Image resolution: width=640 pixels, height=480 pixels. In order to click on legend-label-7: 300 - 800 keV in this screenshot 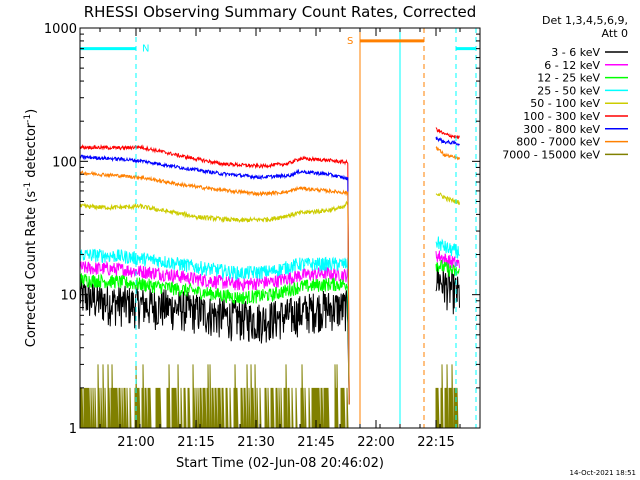, I will do `click(561, 129)`.